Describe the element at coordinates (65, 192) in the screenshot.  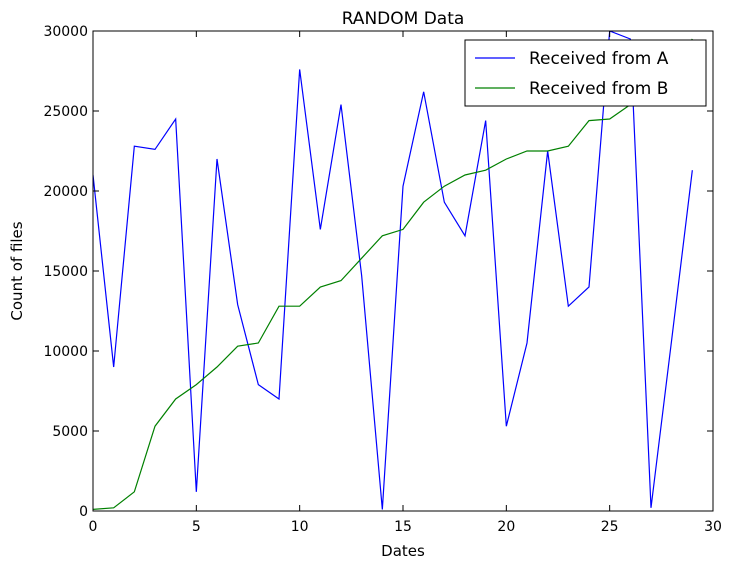
I see `y-tick-label: 20000` at that location.